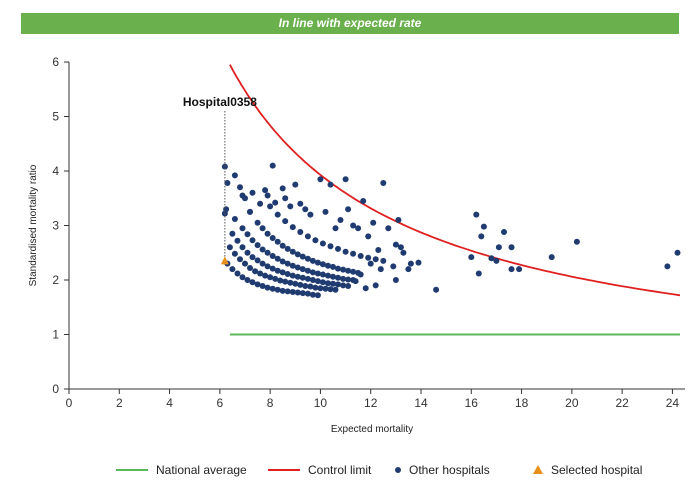 Image resolution: width=700 pixels, height=500 pixels. Describe the element at coordinates (55, 280) in the screenshot. I see `y-tick-label: 2` at that location.